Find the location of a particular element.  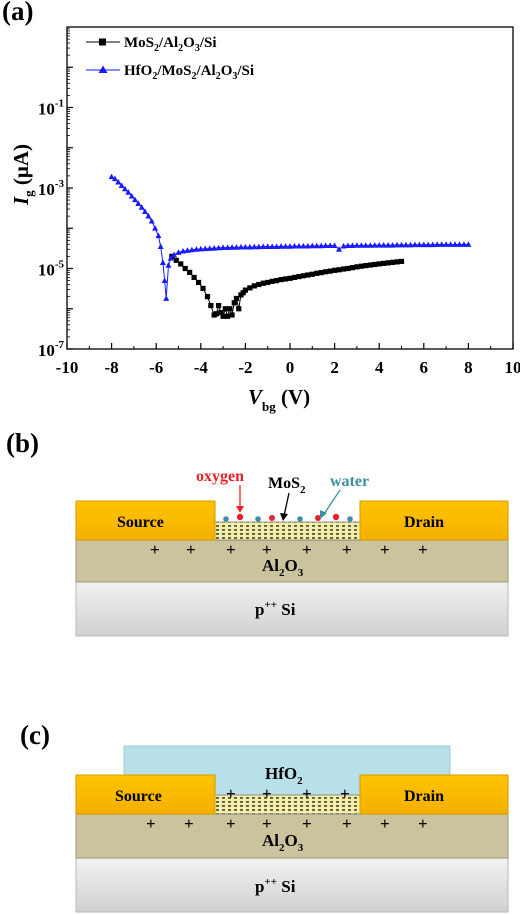

x-tick-label: 10 is located at coordinates (512, 367).